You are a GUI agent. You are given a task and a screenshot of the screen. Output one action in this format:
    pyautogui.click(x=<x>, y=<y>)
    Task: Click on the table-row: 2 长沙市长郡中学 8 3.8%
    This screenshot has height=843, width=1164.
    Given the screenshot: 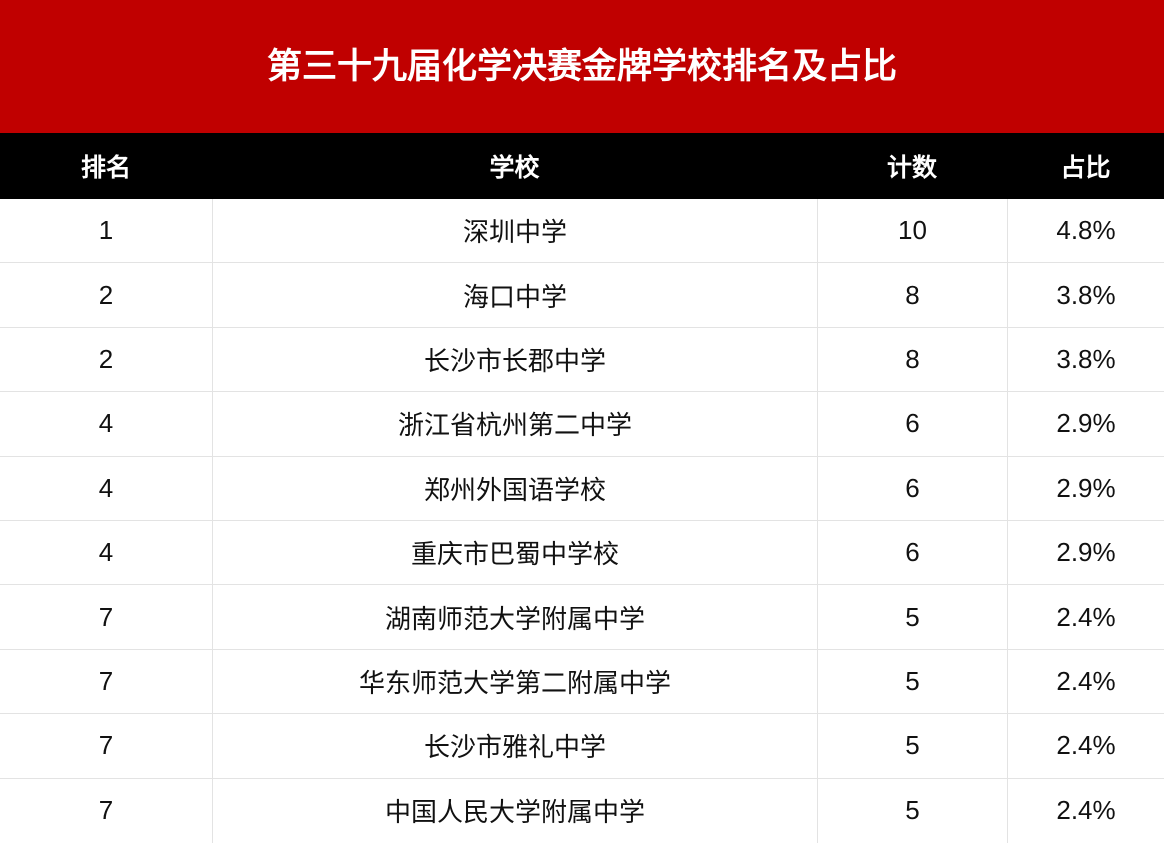 What is the action you would take?
    pyautogui.click(x=582, y=360)
    